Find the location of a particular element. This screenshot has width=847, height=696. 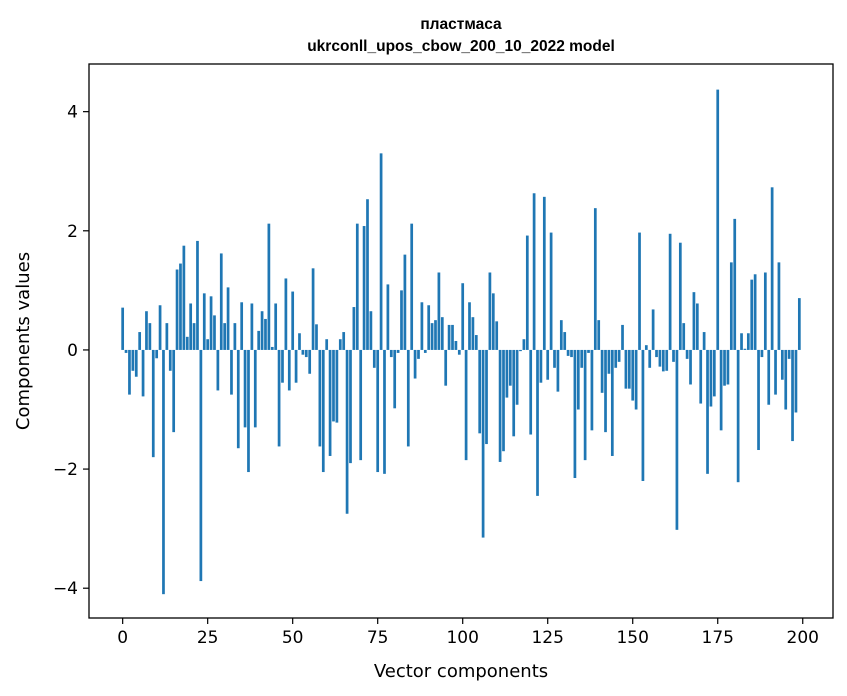

y-tick-label: −4 is located at coordinates (65, 589).